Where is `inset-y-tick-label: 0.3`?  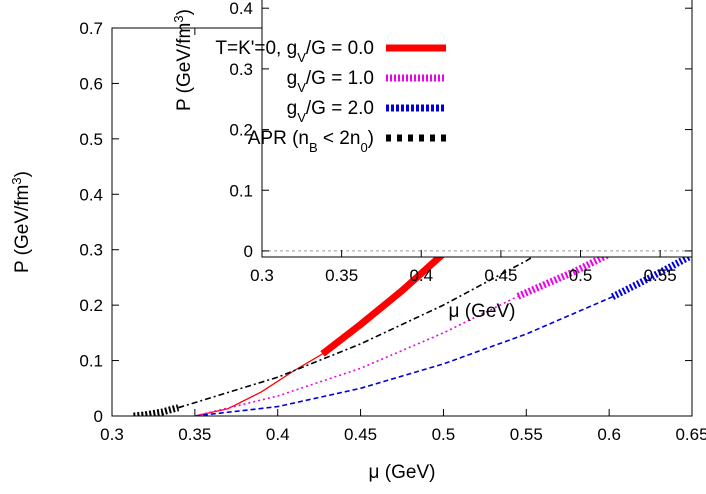
inset-y-tick-label: 0.3 is located at coordinates (241, 69).